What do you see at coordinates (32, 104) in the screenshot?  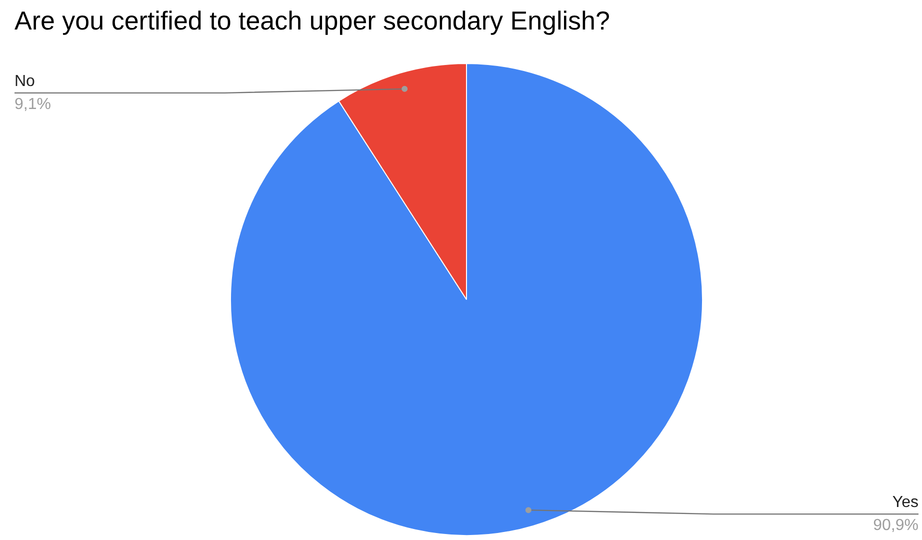 I see `data-label: 9,1%` at bounding box center [32, 104].